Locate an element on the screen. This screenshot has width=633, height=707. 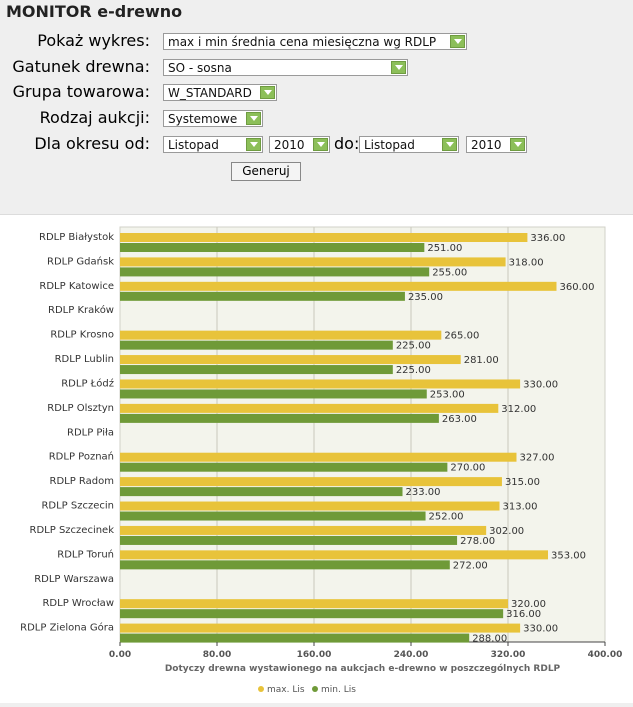
from-year-select: 2010 is located at coordinates (299, 144).